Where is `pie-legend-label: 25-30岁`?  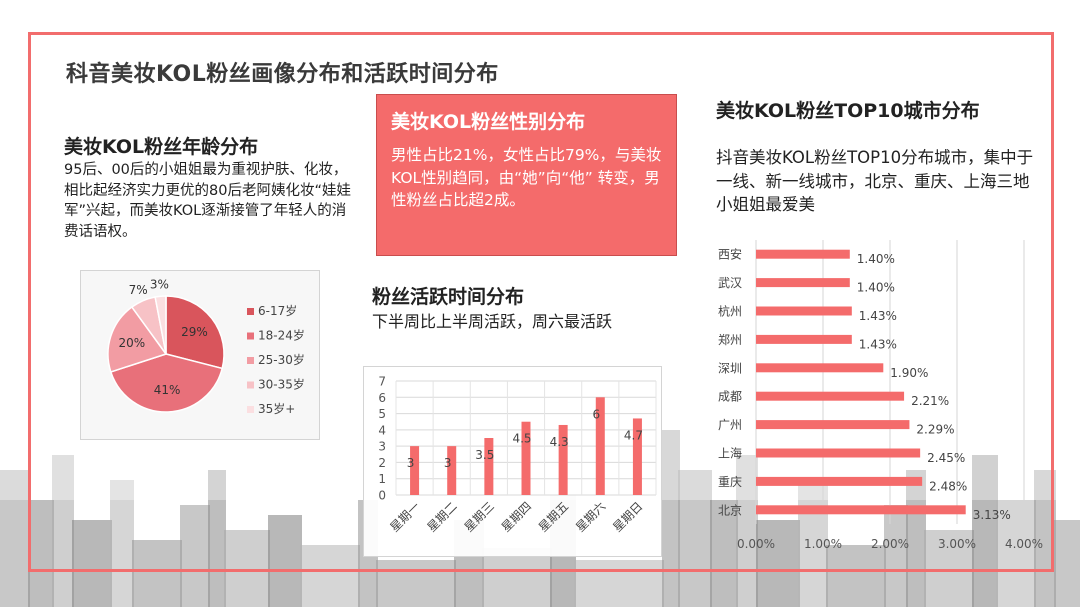 pie-legend-label: 25-30岁 is located at coordinates (281, 359).